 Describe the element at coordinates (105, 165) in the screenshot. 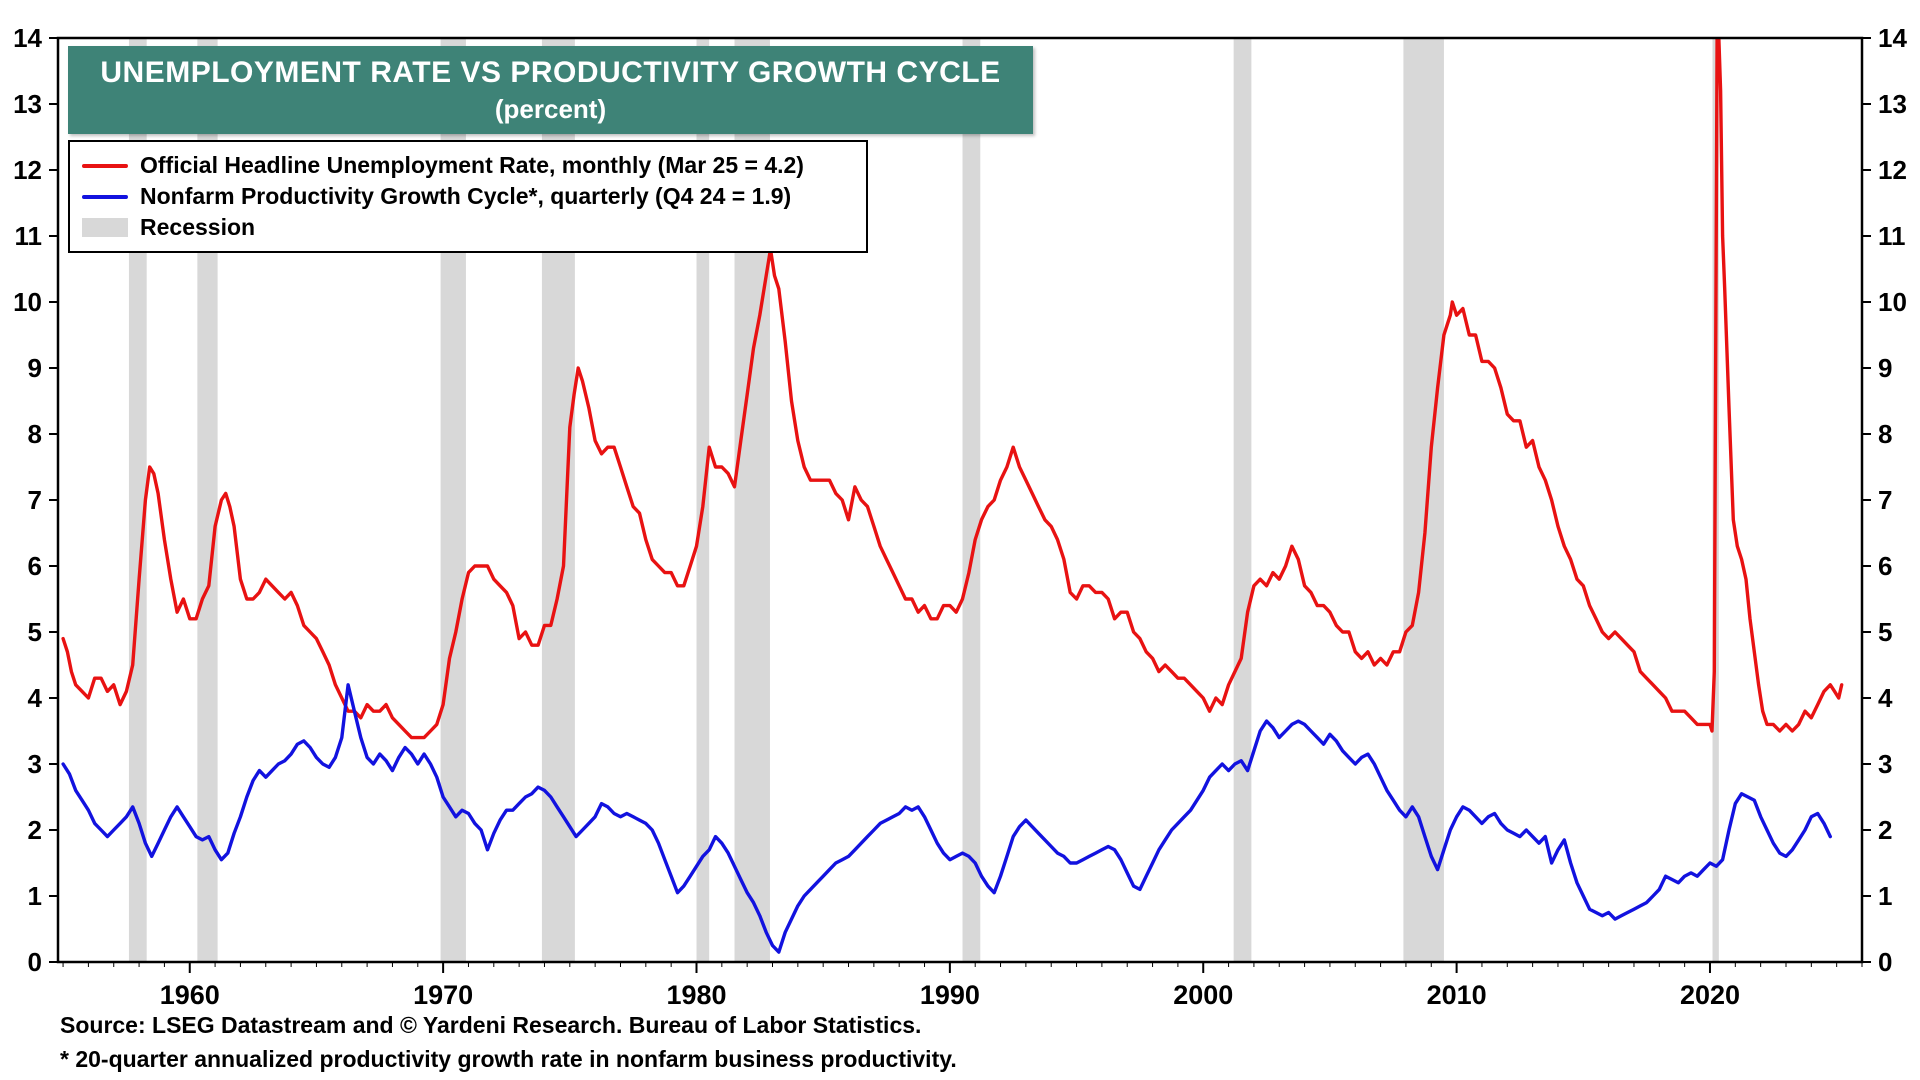

I see `red-line-swatch` at that location.